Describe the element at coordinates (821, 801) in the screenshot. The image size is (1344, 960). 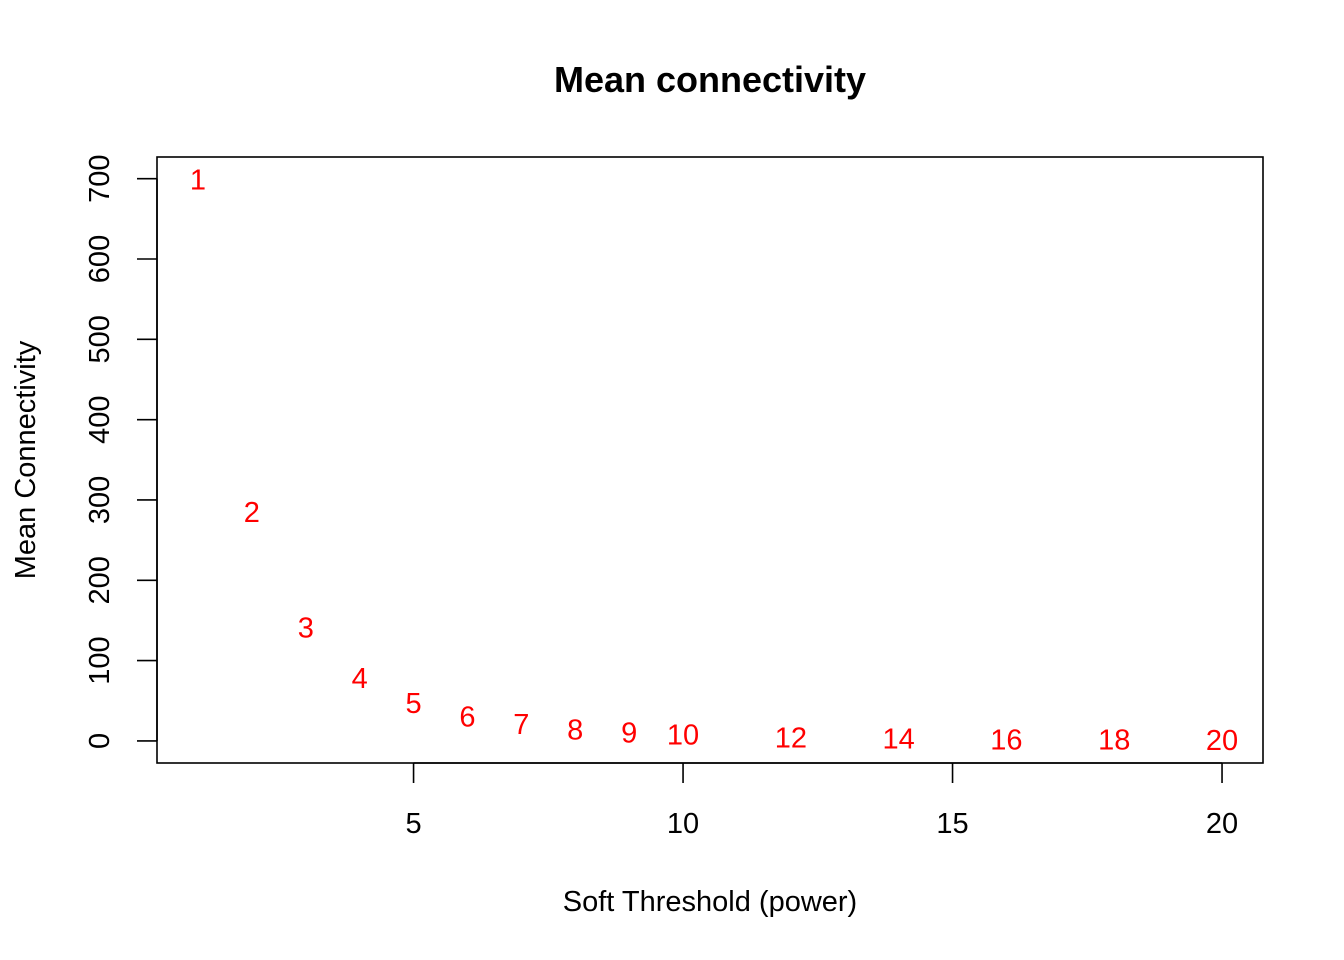
I see `x-axis: 5 10 15 20` at that location.